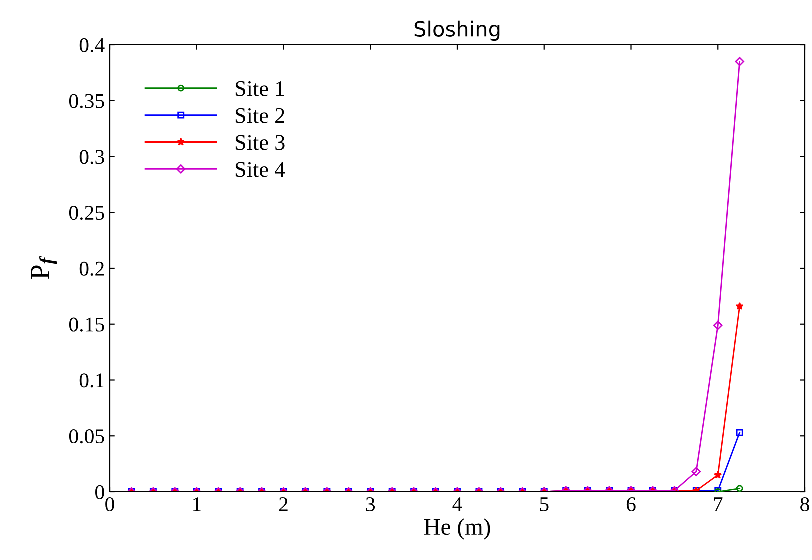 The width and height of the screenshot is (812, 560). Describe the element at coordinates (86, 325) in the screenshot. I see `y-tick-label: 0.15` at that location.